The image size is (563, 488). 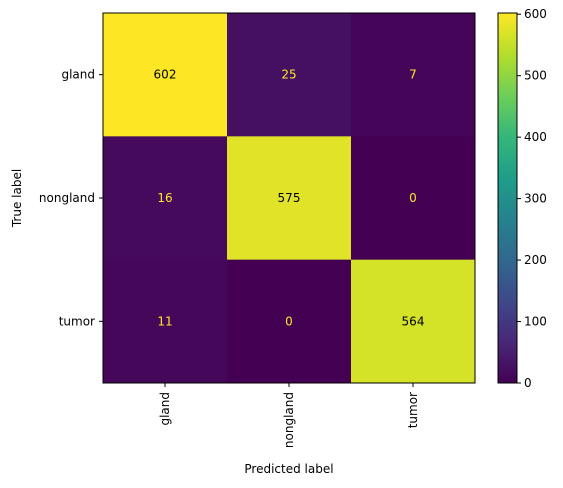 What do you see at coordinates (535, 260) in the screenshot?
I see `colorbar-tick-label: 200` at bounding box center [535, 260].